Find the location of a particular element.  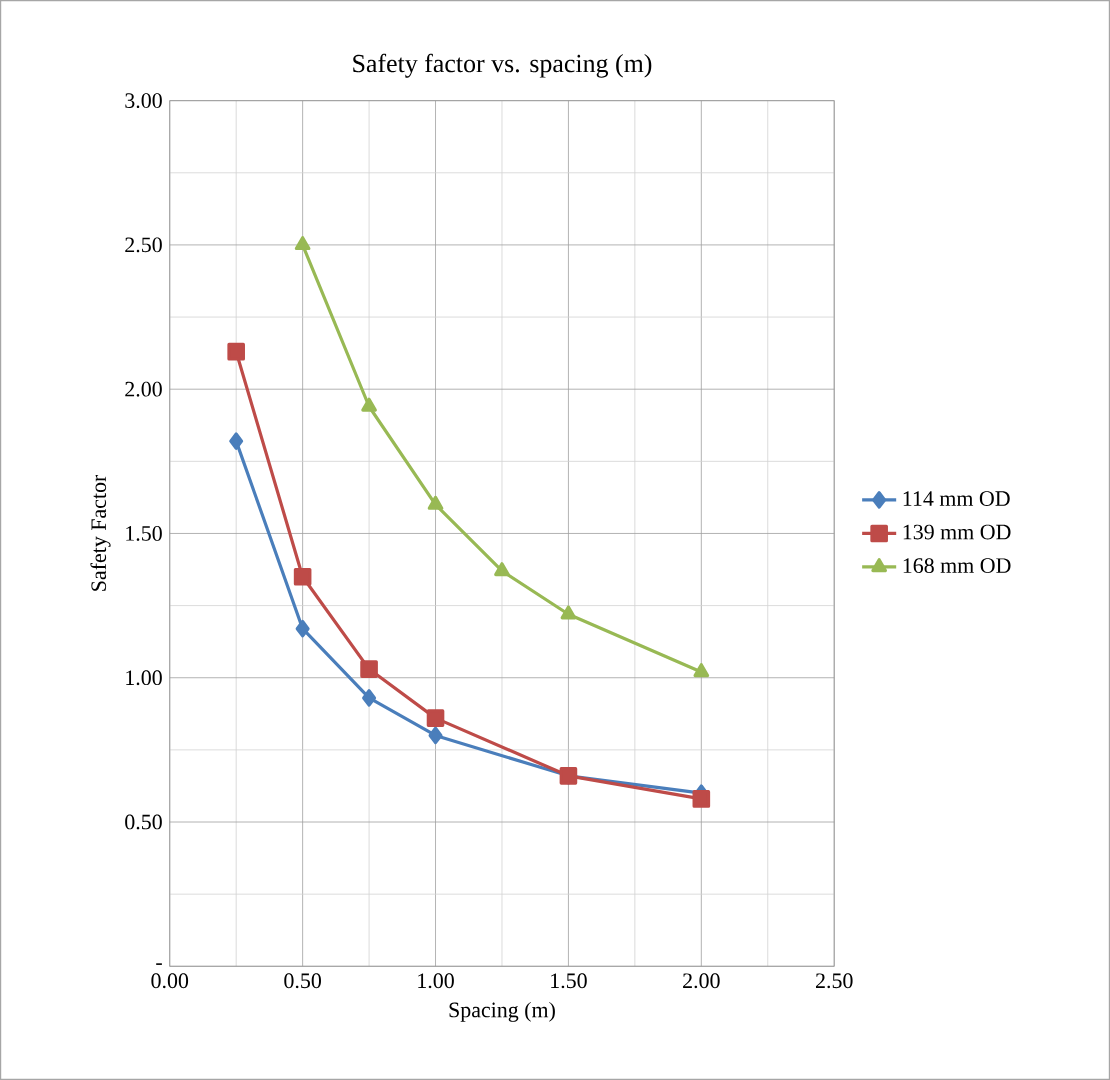

x-tick-label: 2.00 is located at coordinates (701, 981).